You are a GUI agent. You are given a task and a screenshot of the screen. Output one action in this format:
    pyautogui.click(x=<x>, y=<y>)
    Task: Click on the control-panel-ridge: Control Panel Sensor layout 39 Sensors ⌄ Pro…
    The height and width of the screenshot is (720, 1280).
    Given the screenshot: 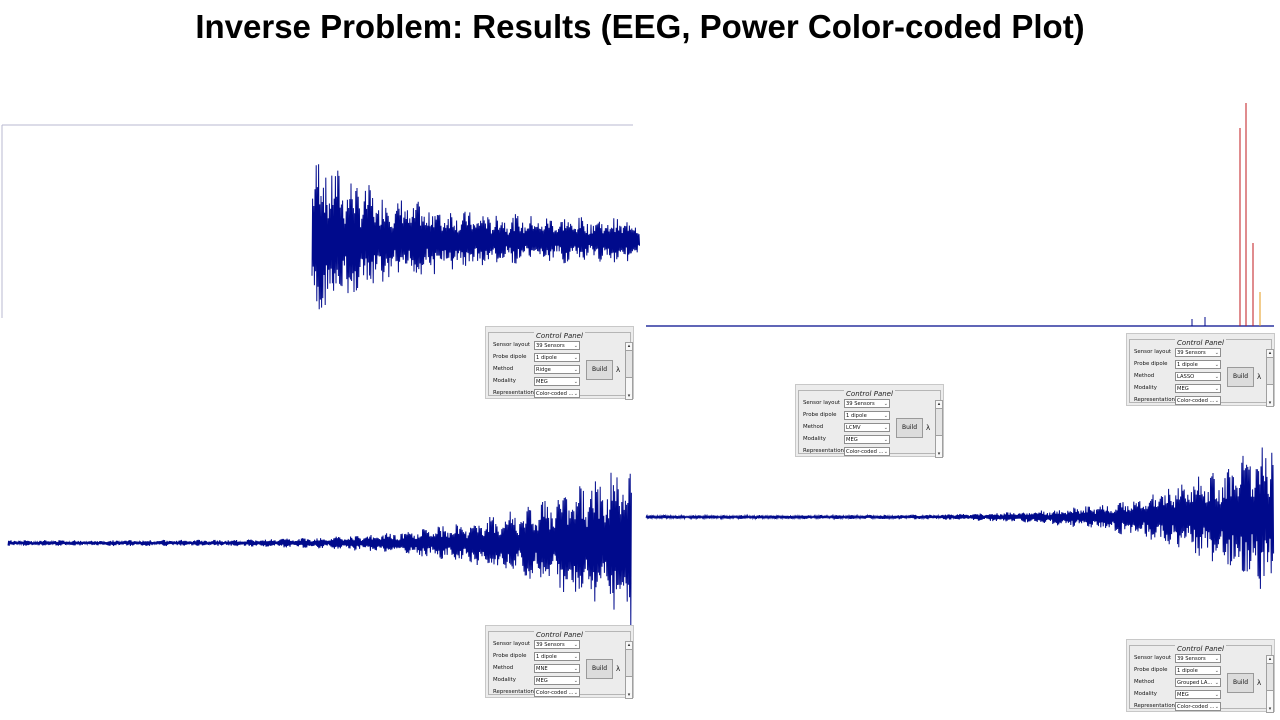 What is the action you would take?
    pyautogui.click(x=559, y=363)
    